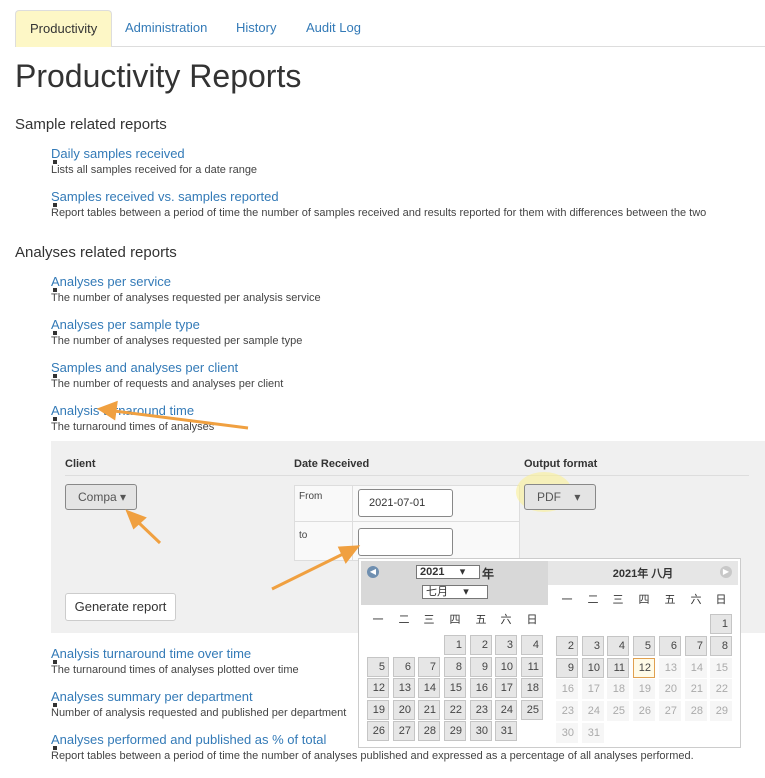 The width and height of the screenshot is (765, 778). What do you see at coordinates (64, 28) in the screenshot?
I see `tab: Productivity` at bounding box center [64, 28].